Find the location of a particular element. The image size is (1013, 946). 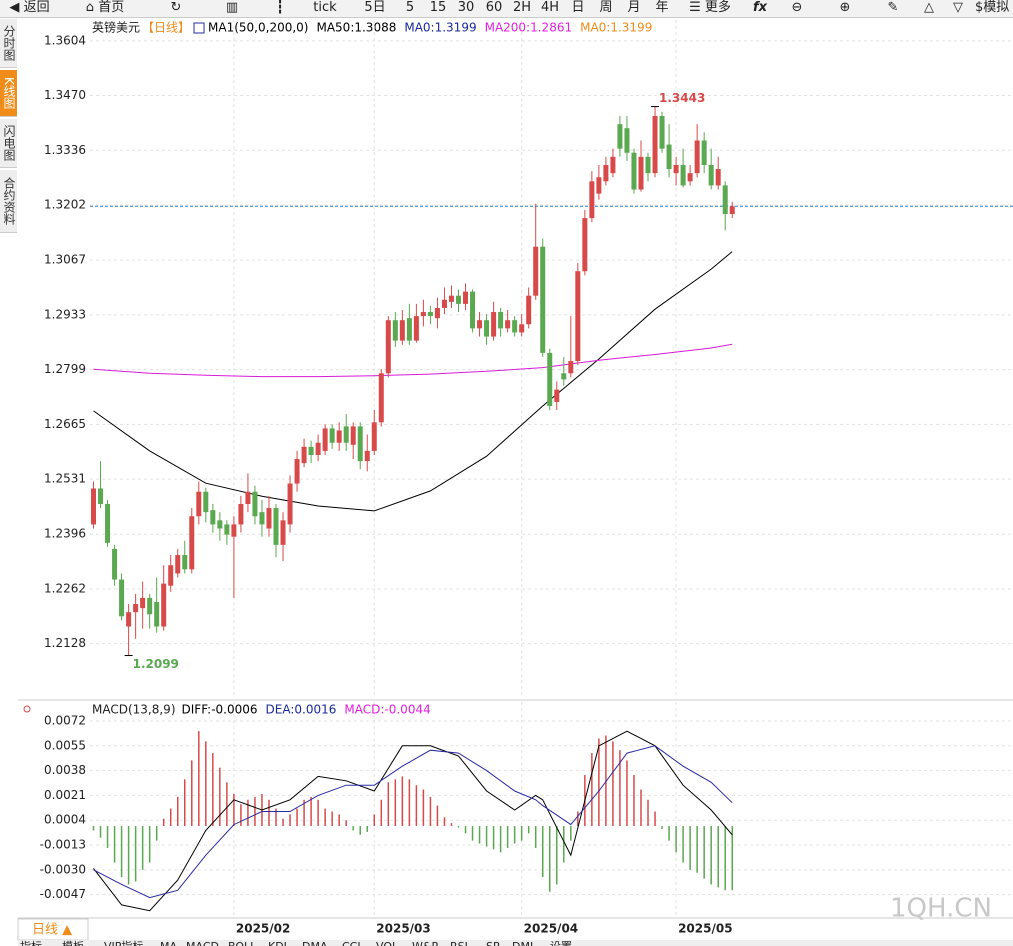

side-tab: 合约资料 is located at coordinates (8, 201).